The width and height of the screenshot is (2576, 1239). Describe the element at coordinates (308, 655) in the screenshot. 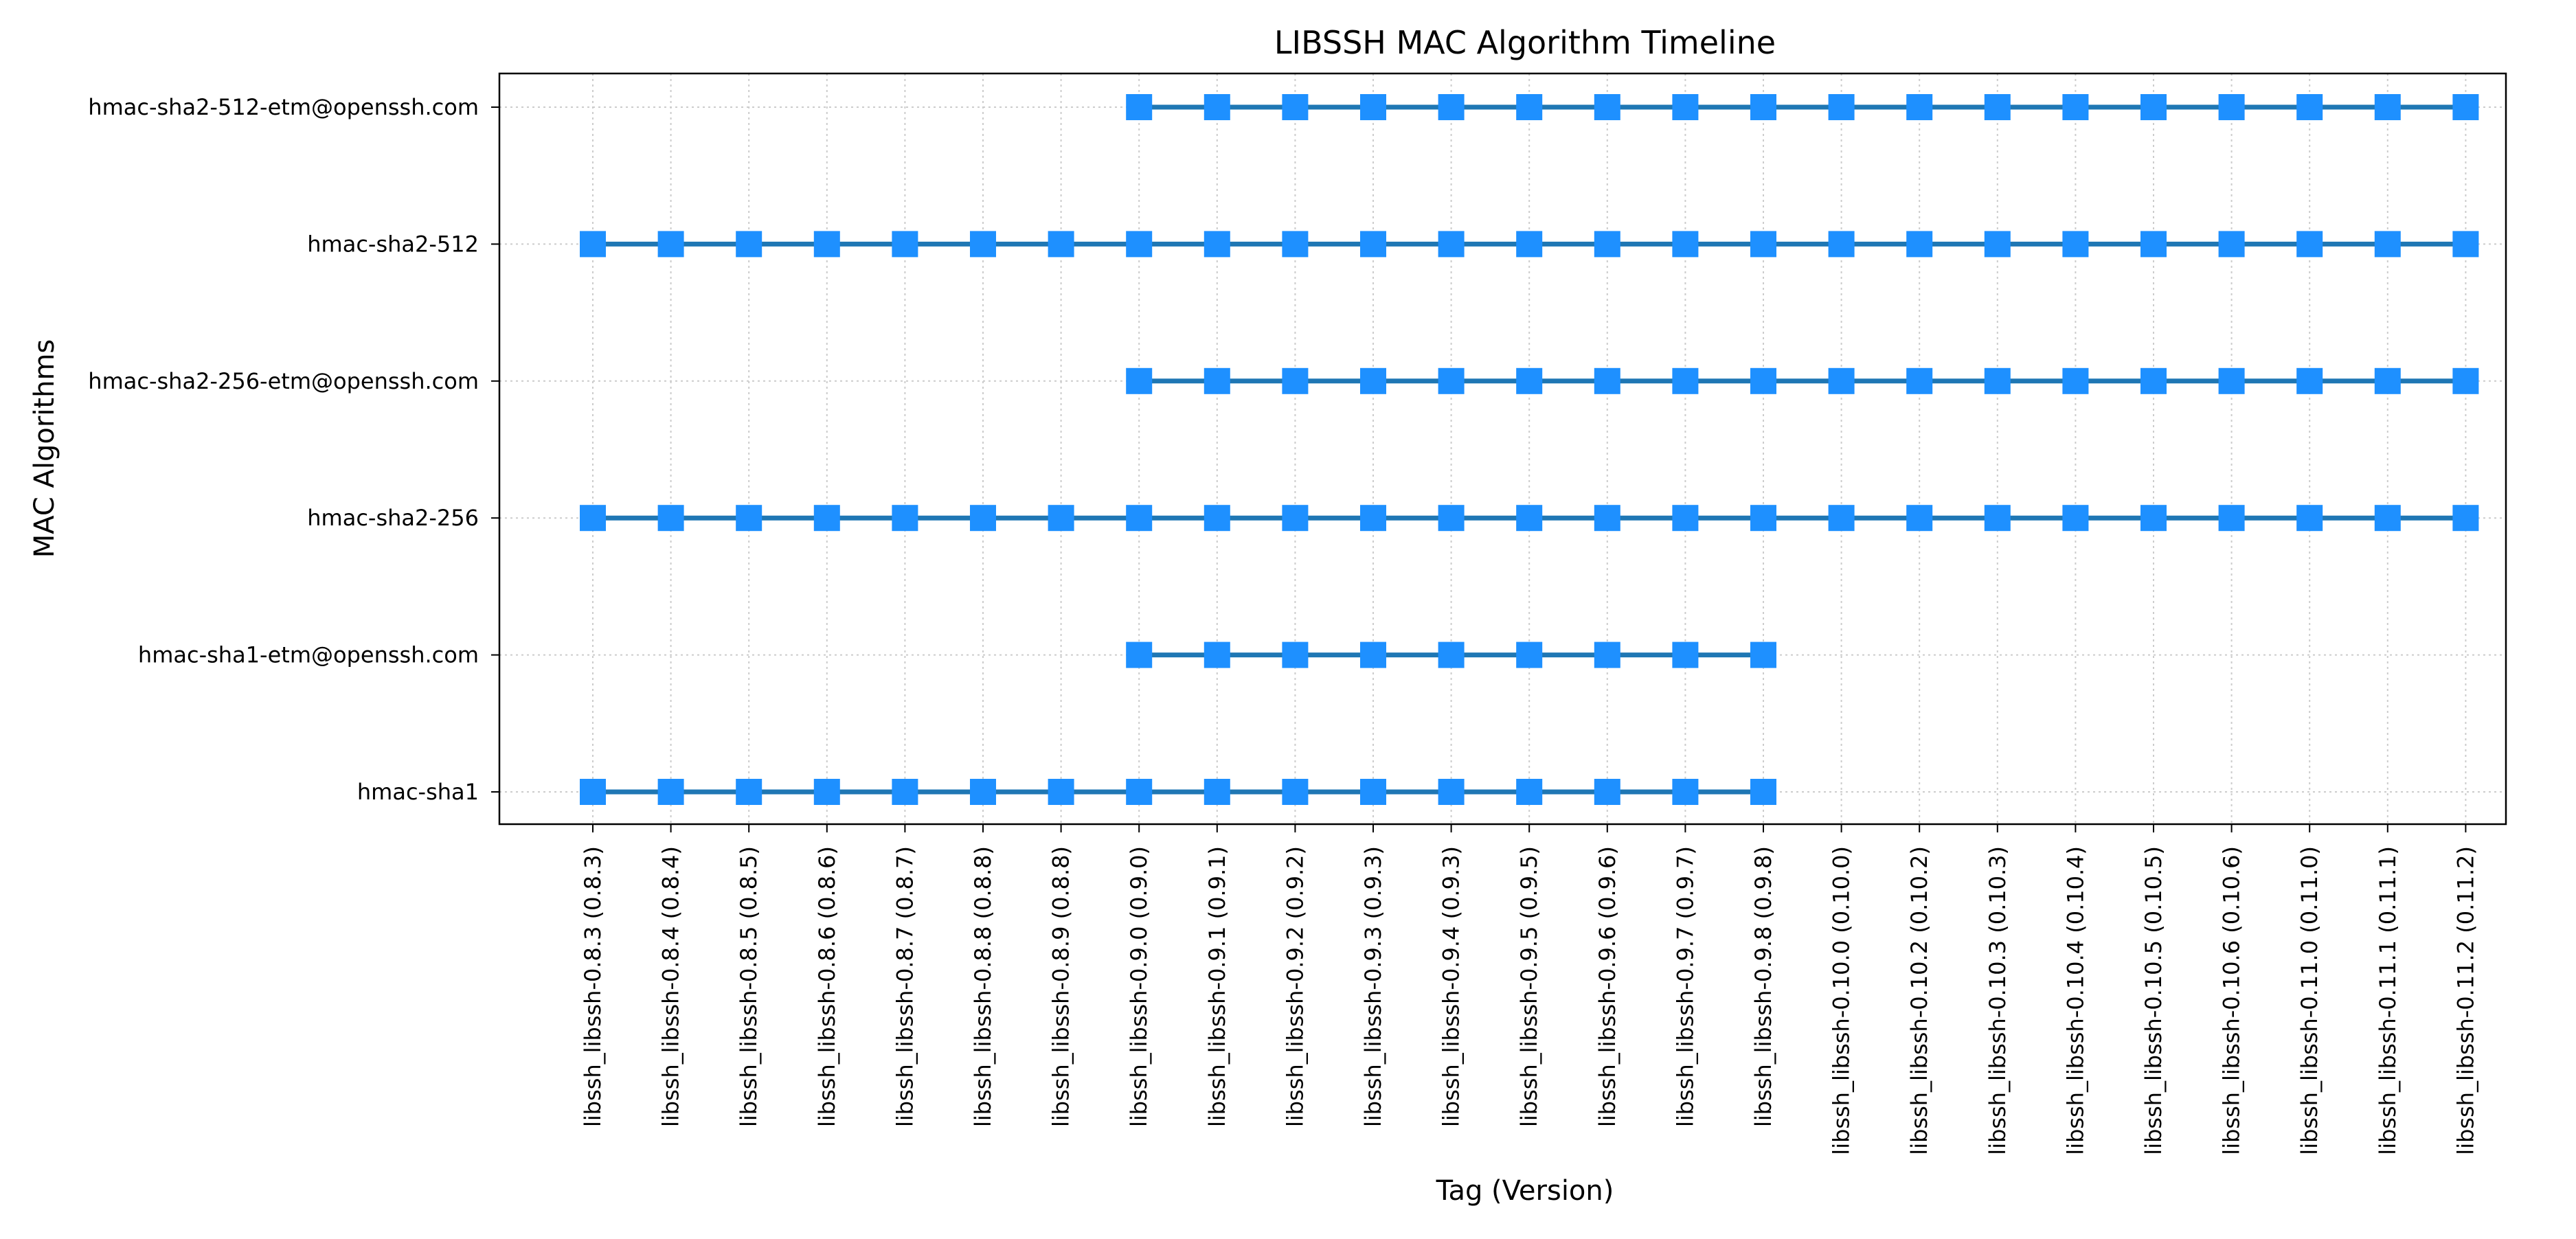

I see `y-tick-label: hmac-sha1-etm@openssh.com` at that location.